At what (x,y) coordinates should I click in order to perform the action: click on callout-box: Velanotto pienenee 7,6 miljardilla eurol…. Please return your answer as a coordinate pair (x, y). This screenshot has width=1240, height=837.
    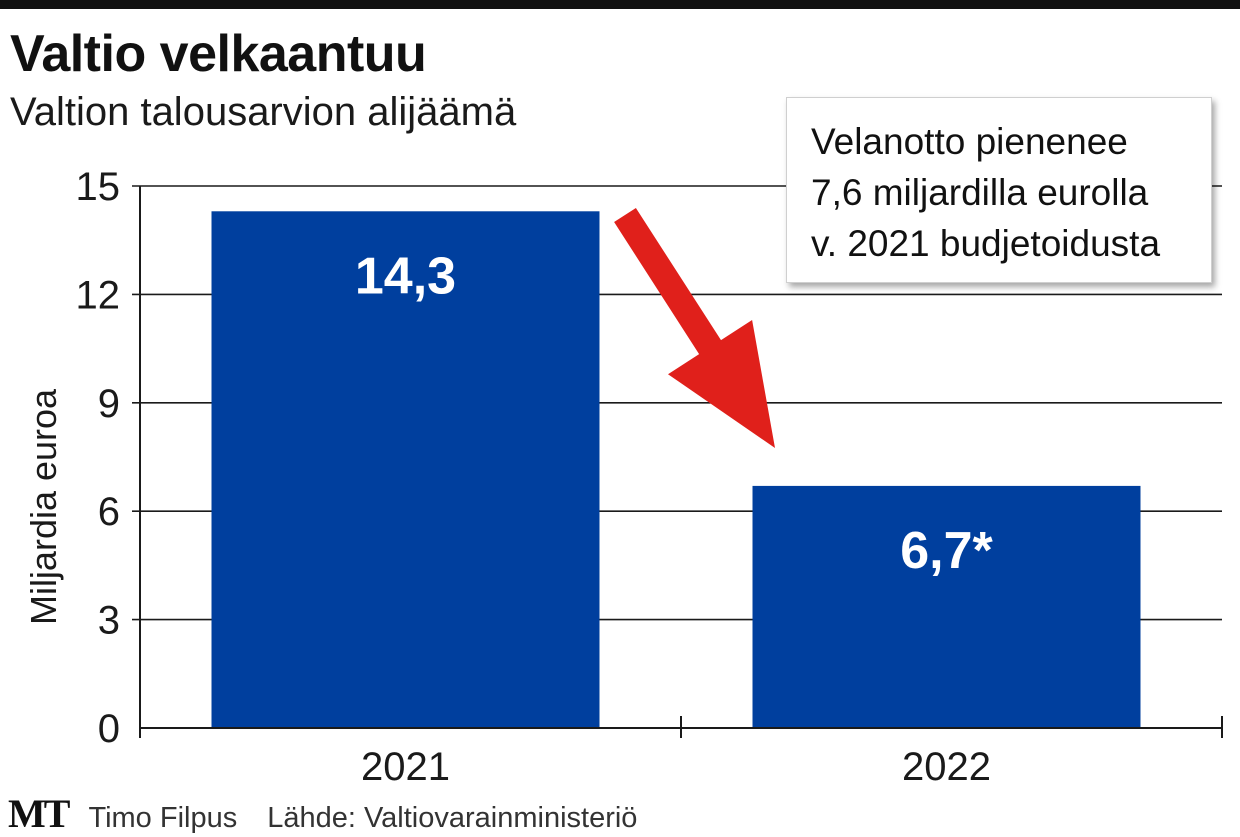
    Looking at the image, I should click on (999, 190).